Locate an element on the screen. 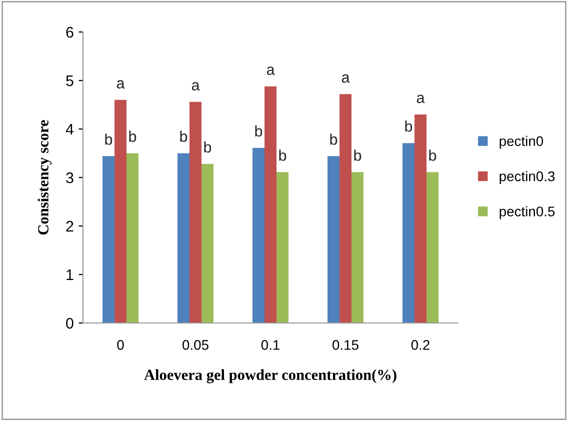  y-tick-label: 1 is located at coordinates (70, 275).